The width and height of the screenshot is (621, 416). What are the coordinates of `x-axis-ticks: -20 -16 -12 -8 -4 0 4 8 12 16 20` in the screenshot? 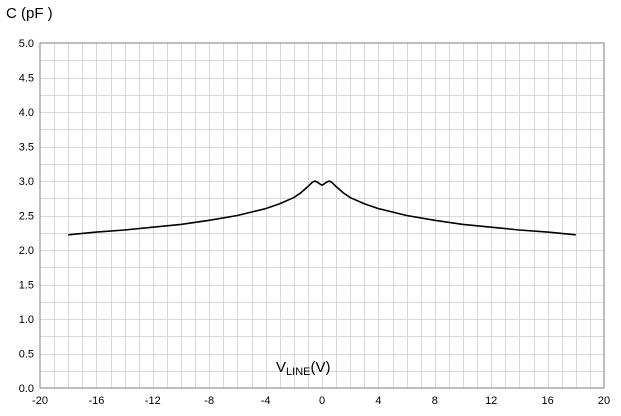 It's located at (321, 401).